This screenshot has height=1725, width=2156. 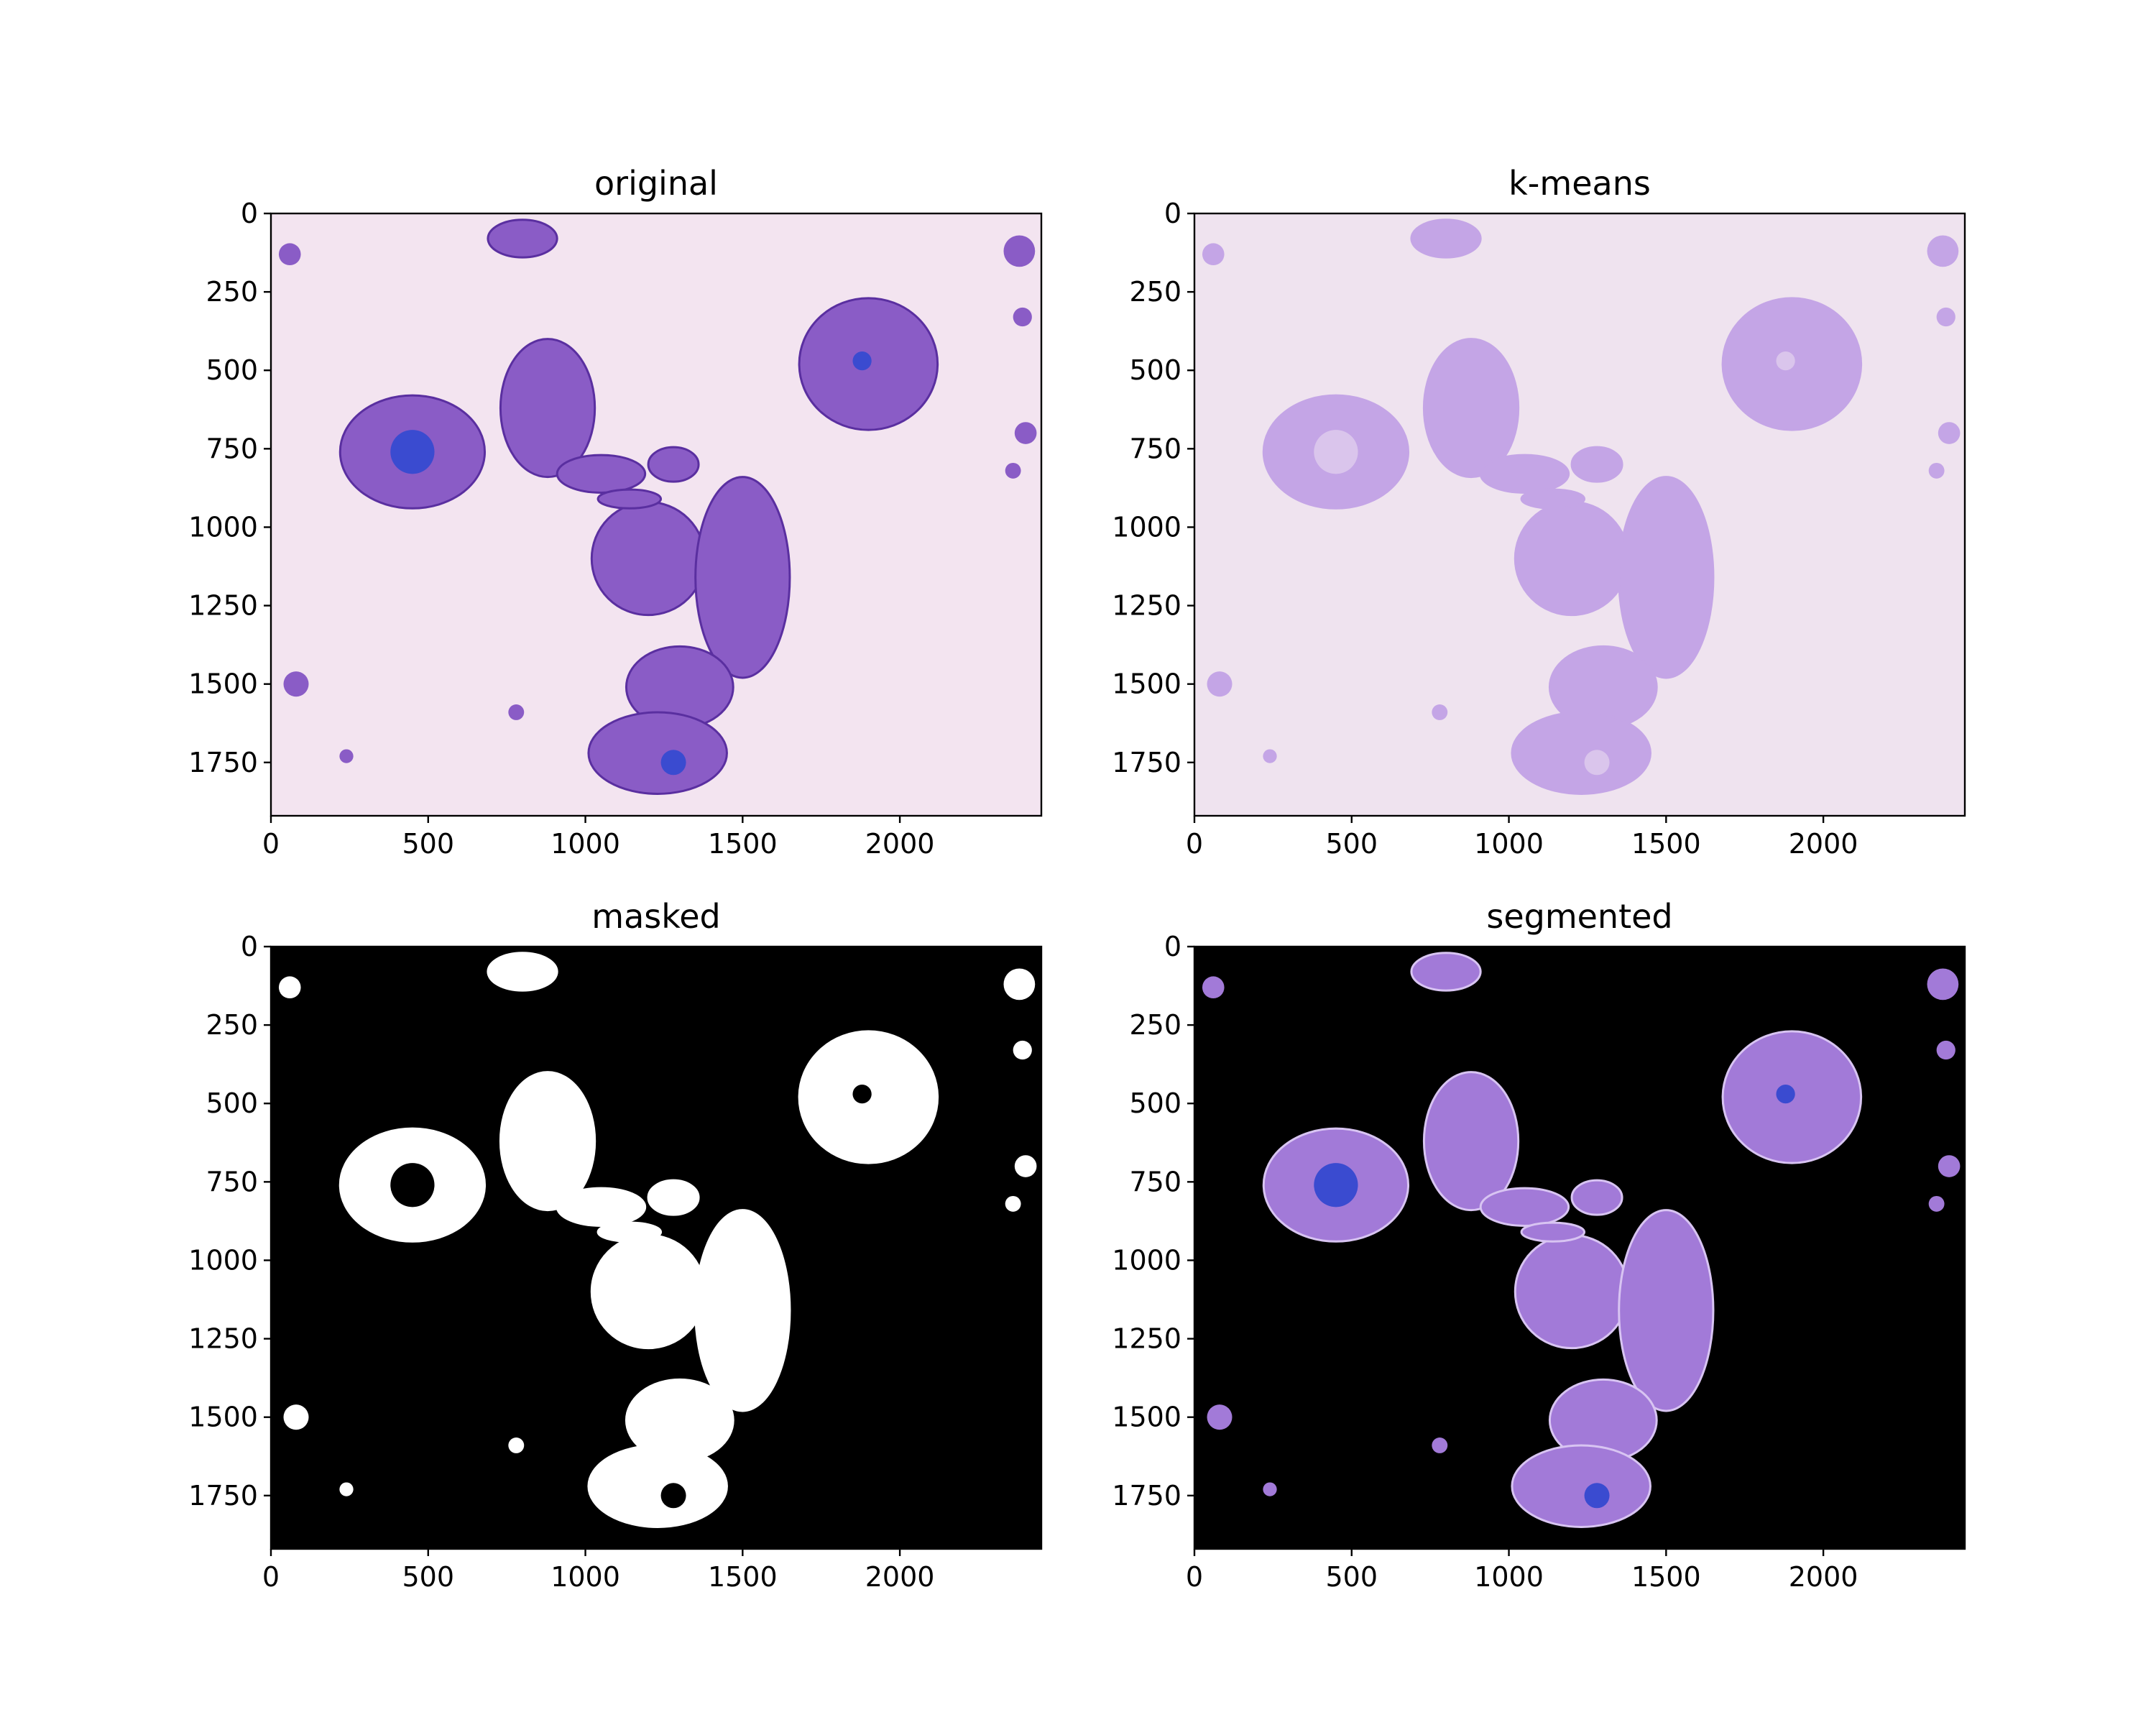 I want to click on segmented-x-tick-label: 1500, so click(x=1666, y=1577).